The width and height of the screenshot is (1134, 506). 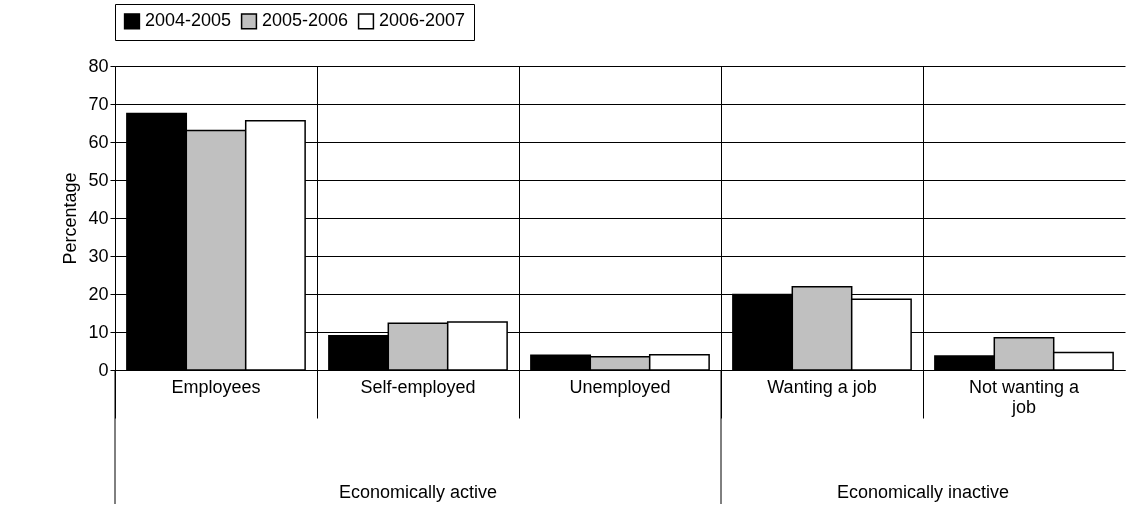 I want to click on y-axis-title: Percentage, so click(x=70, y=218).